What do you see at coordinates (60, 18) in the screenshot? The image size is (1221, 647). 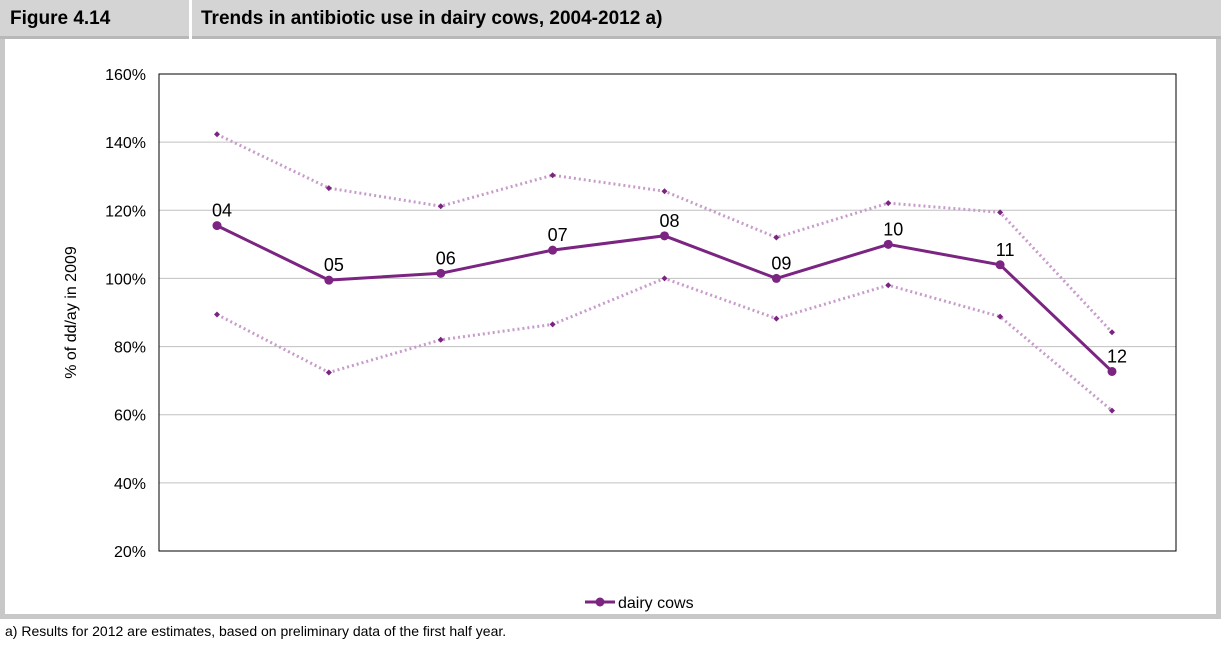 I see `figure-number: Figure 4.14` at bounding box center [60, 18].